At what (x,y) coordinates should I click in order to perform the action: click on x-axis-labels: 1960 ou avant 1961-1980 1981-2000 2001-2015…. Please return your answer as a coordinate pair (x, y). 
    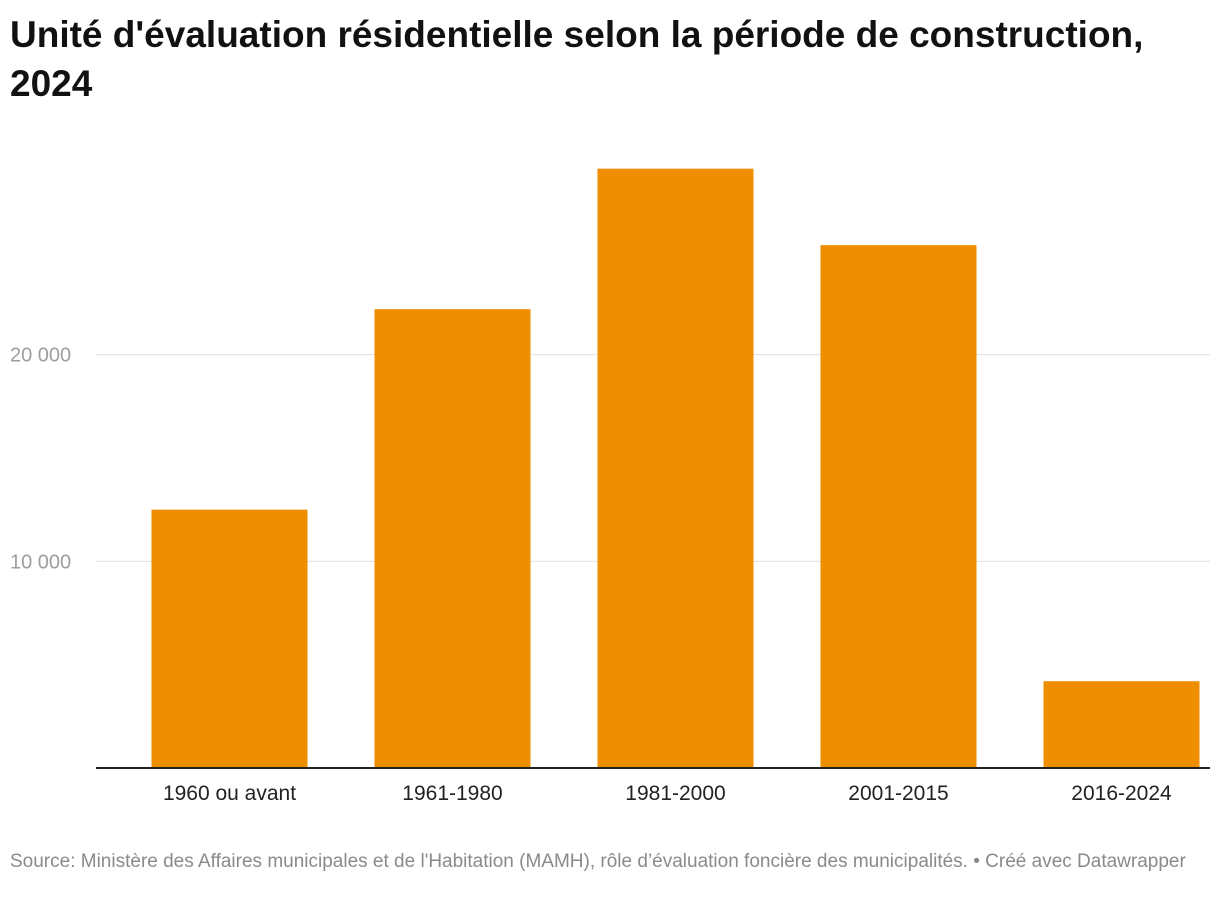
    Looking at the image, I should click on (667, 793).